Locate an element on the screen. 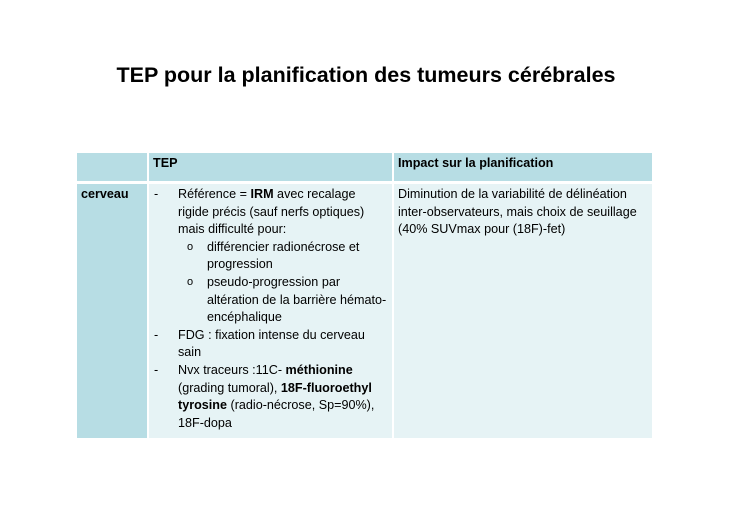  row-label-cerveau: cerveau is located at coordinates (112, 311).